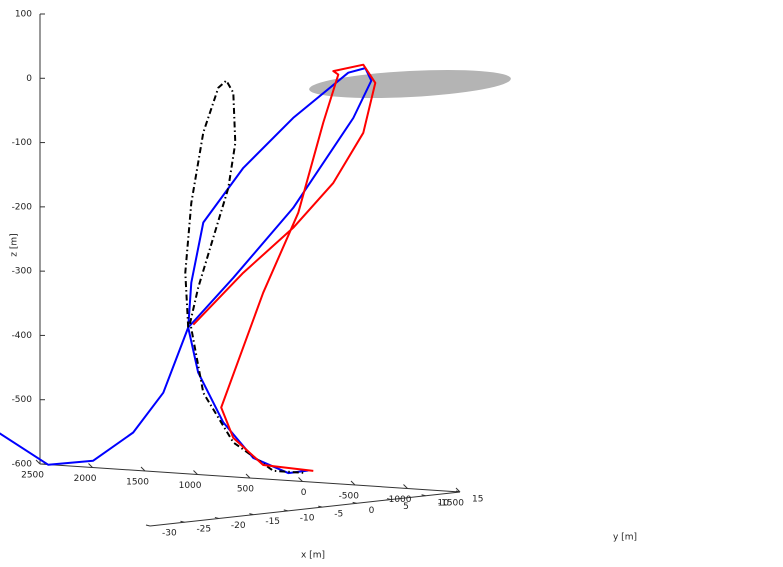  I want to click on obstacle-disc, so click(410, 84).